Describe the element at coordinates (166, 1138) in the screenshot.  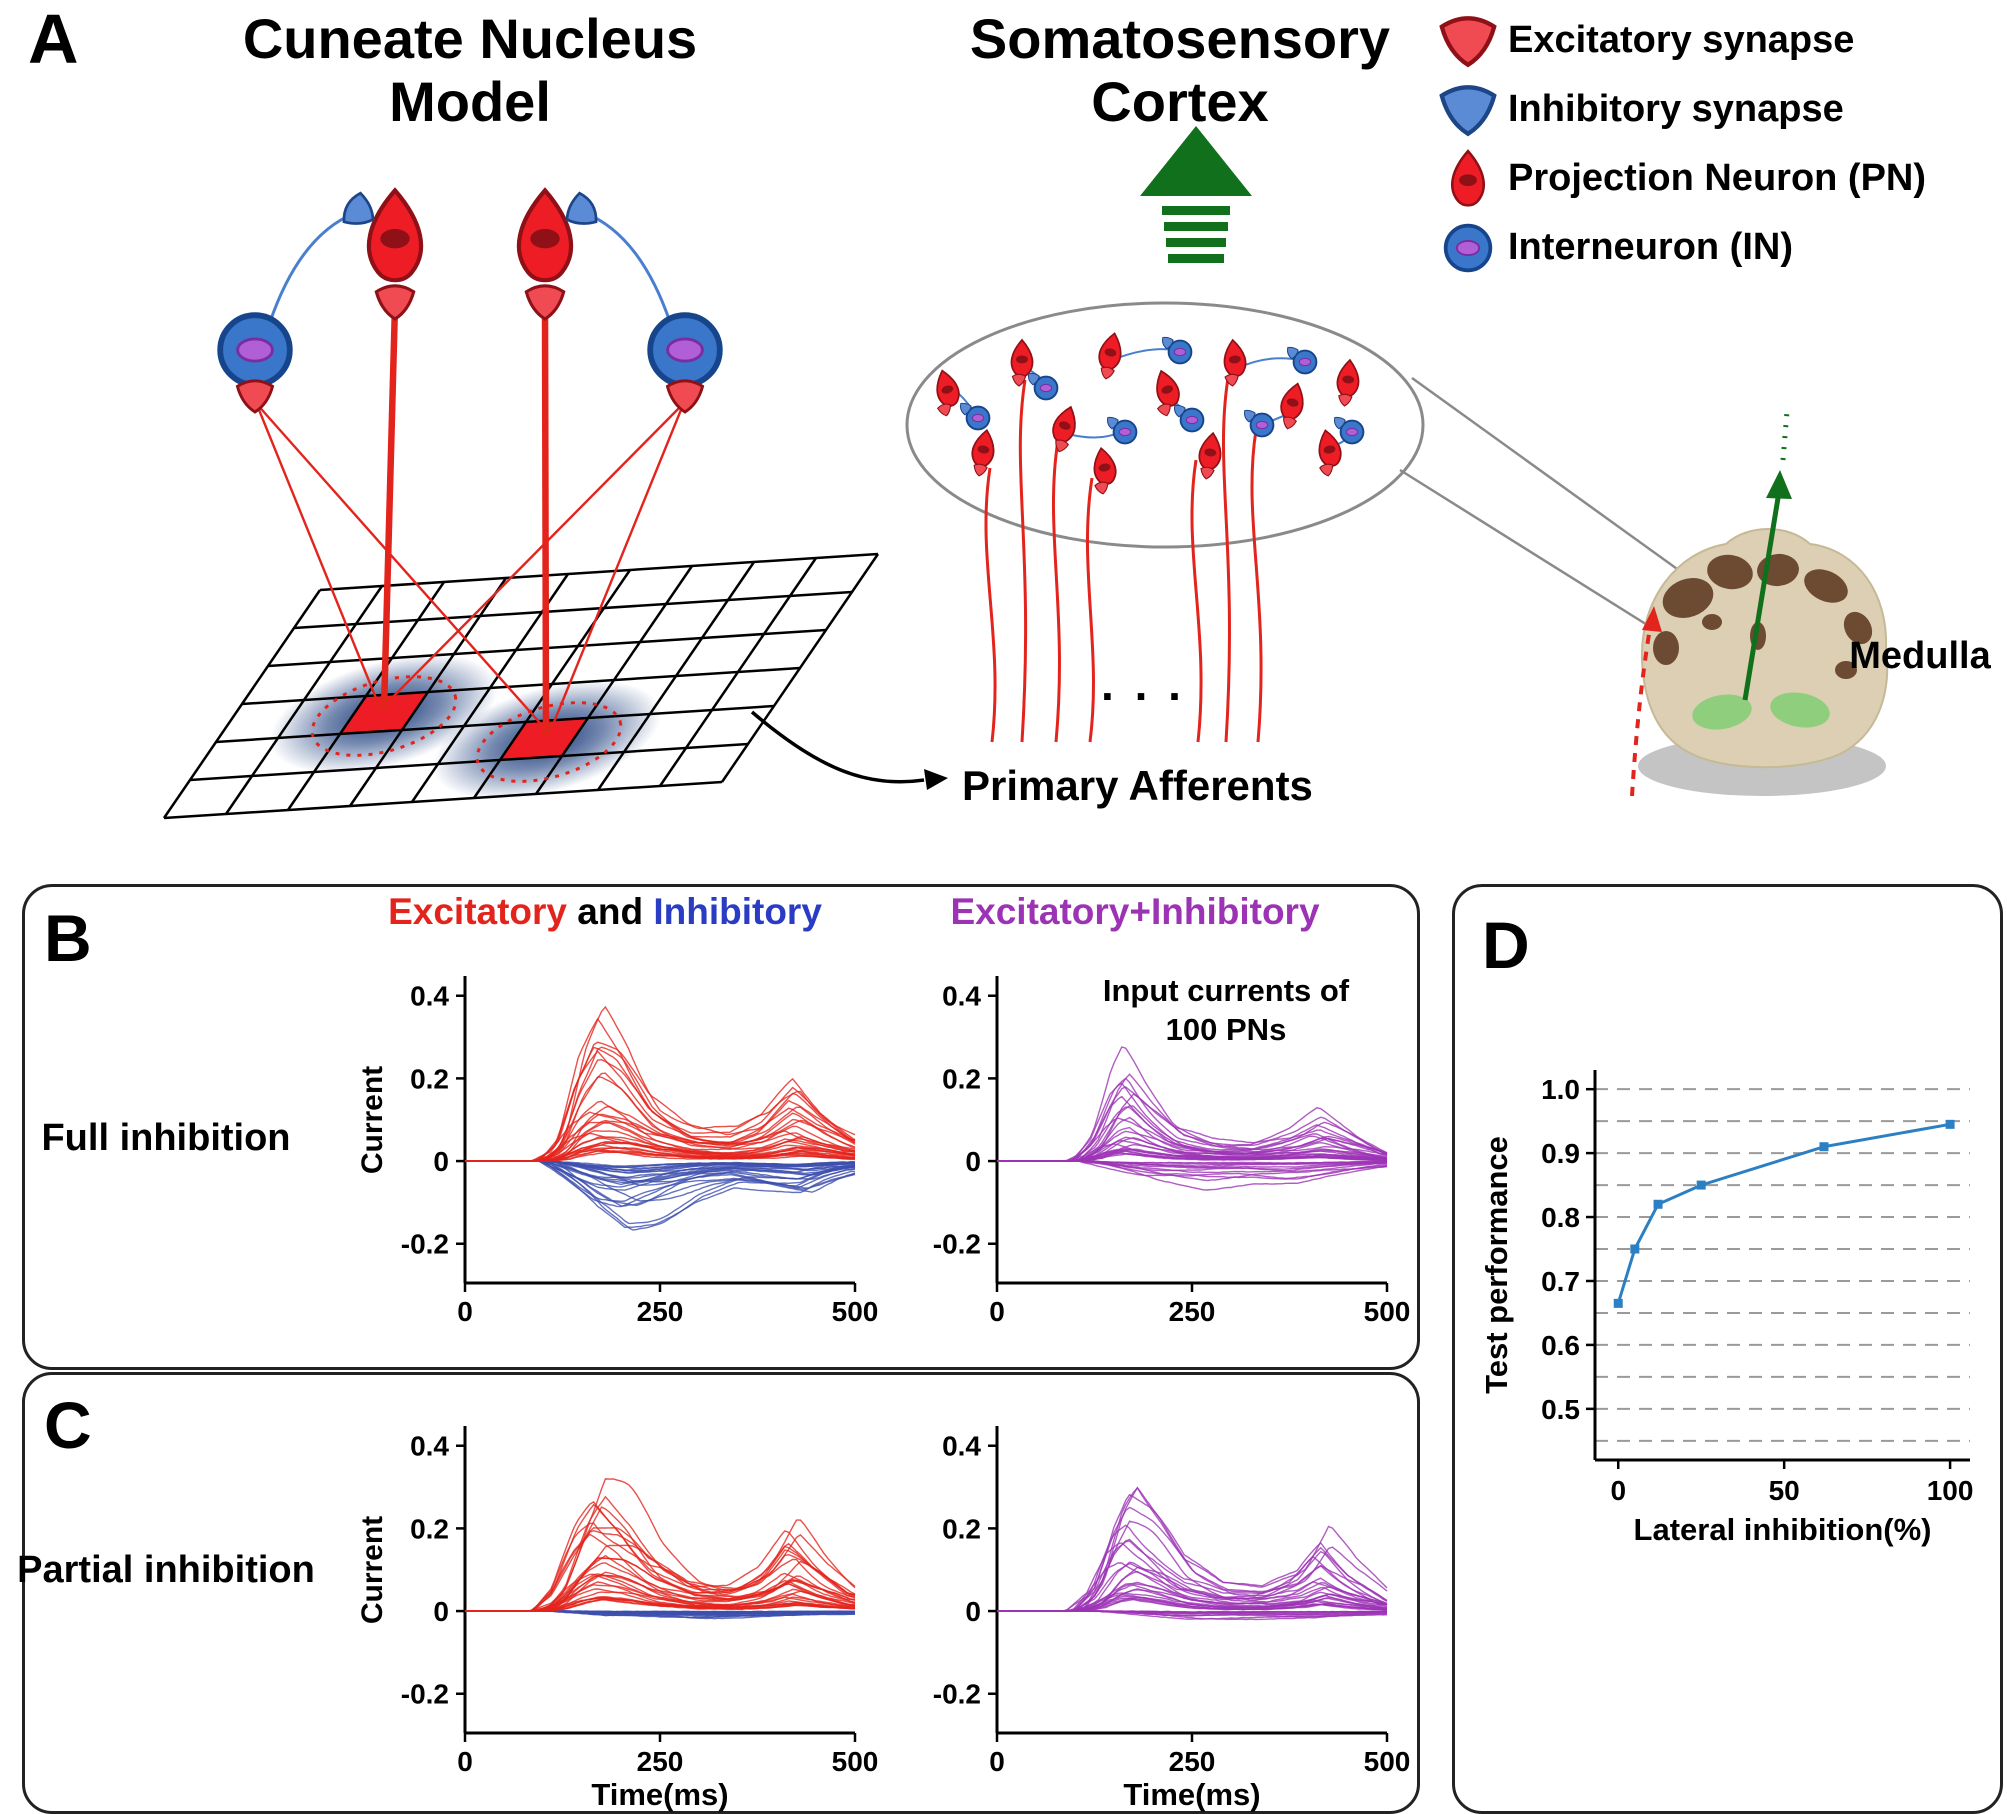
I see `full-inhibition-label: Full inhibition` at that location.